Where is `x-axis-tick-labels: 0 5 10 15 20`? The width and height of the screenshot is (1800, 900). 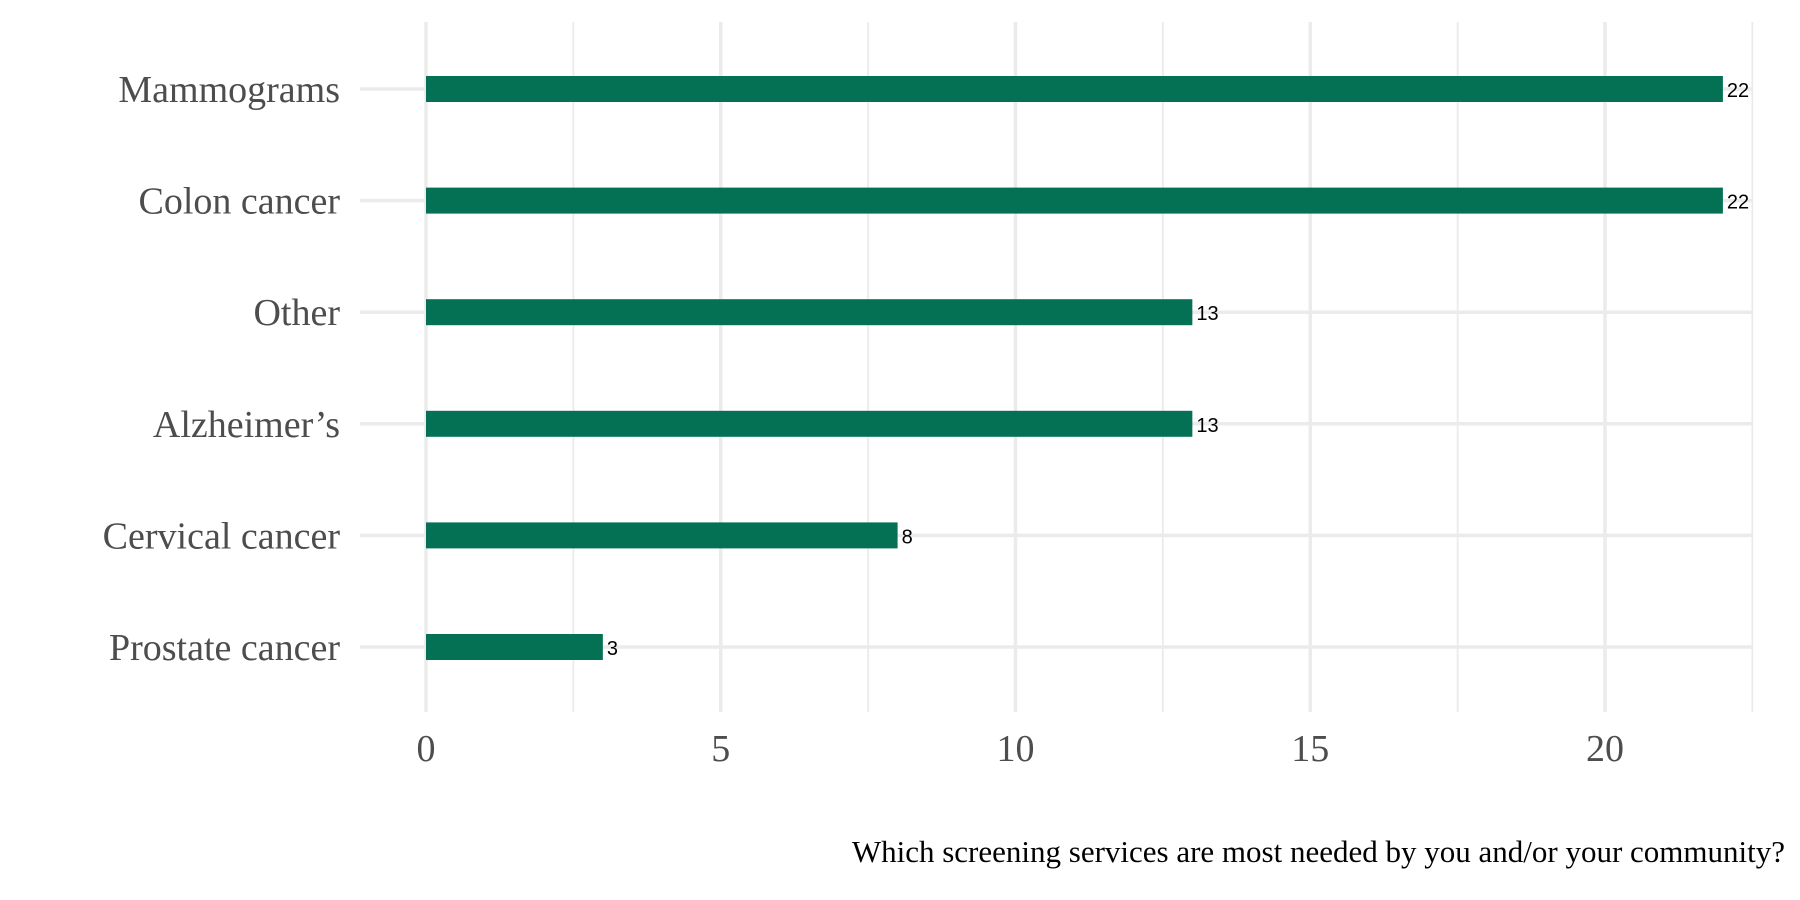 x-axis-tick-labels: 0 5 10 15 20 is located at coordinates (1021, 749).